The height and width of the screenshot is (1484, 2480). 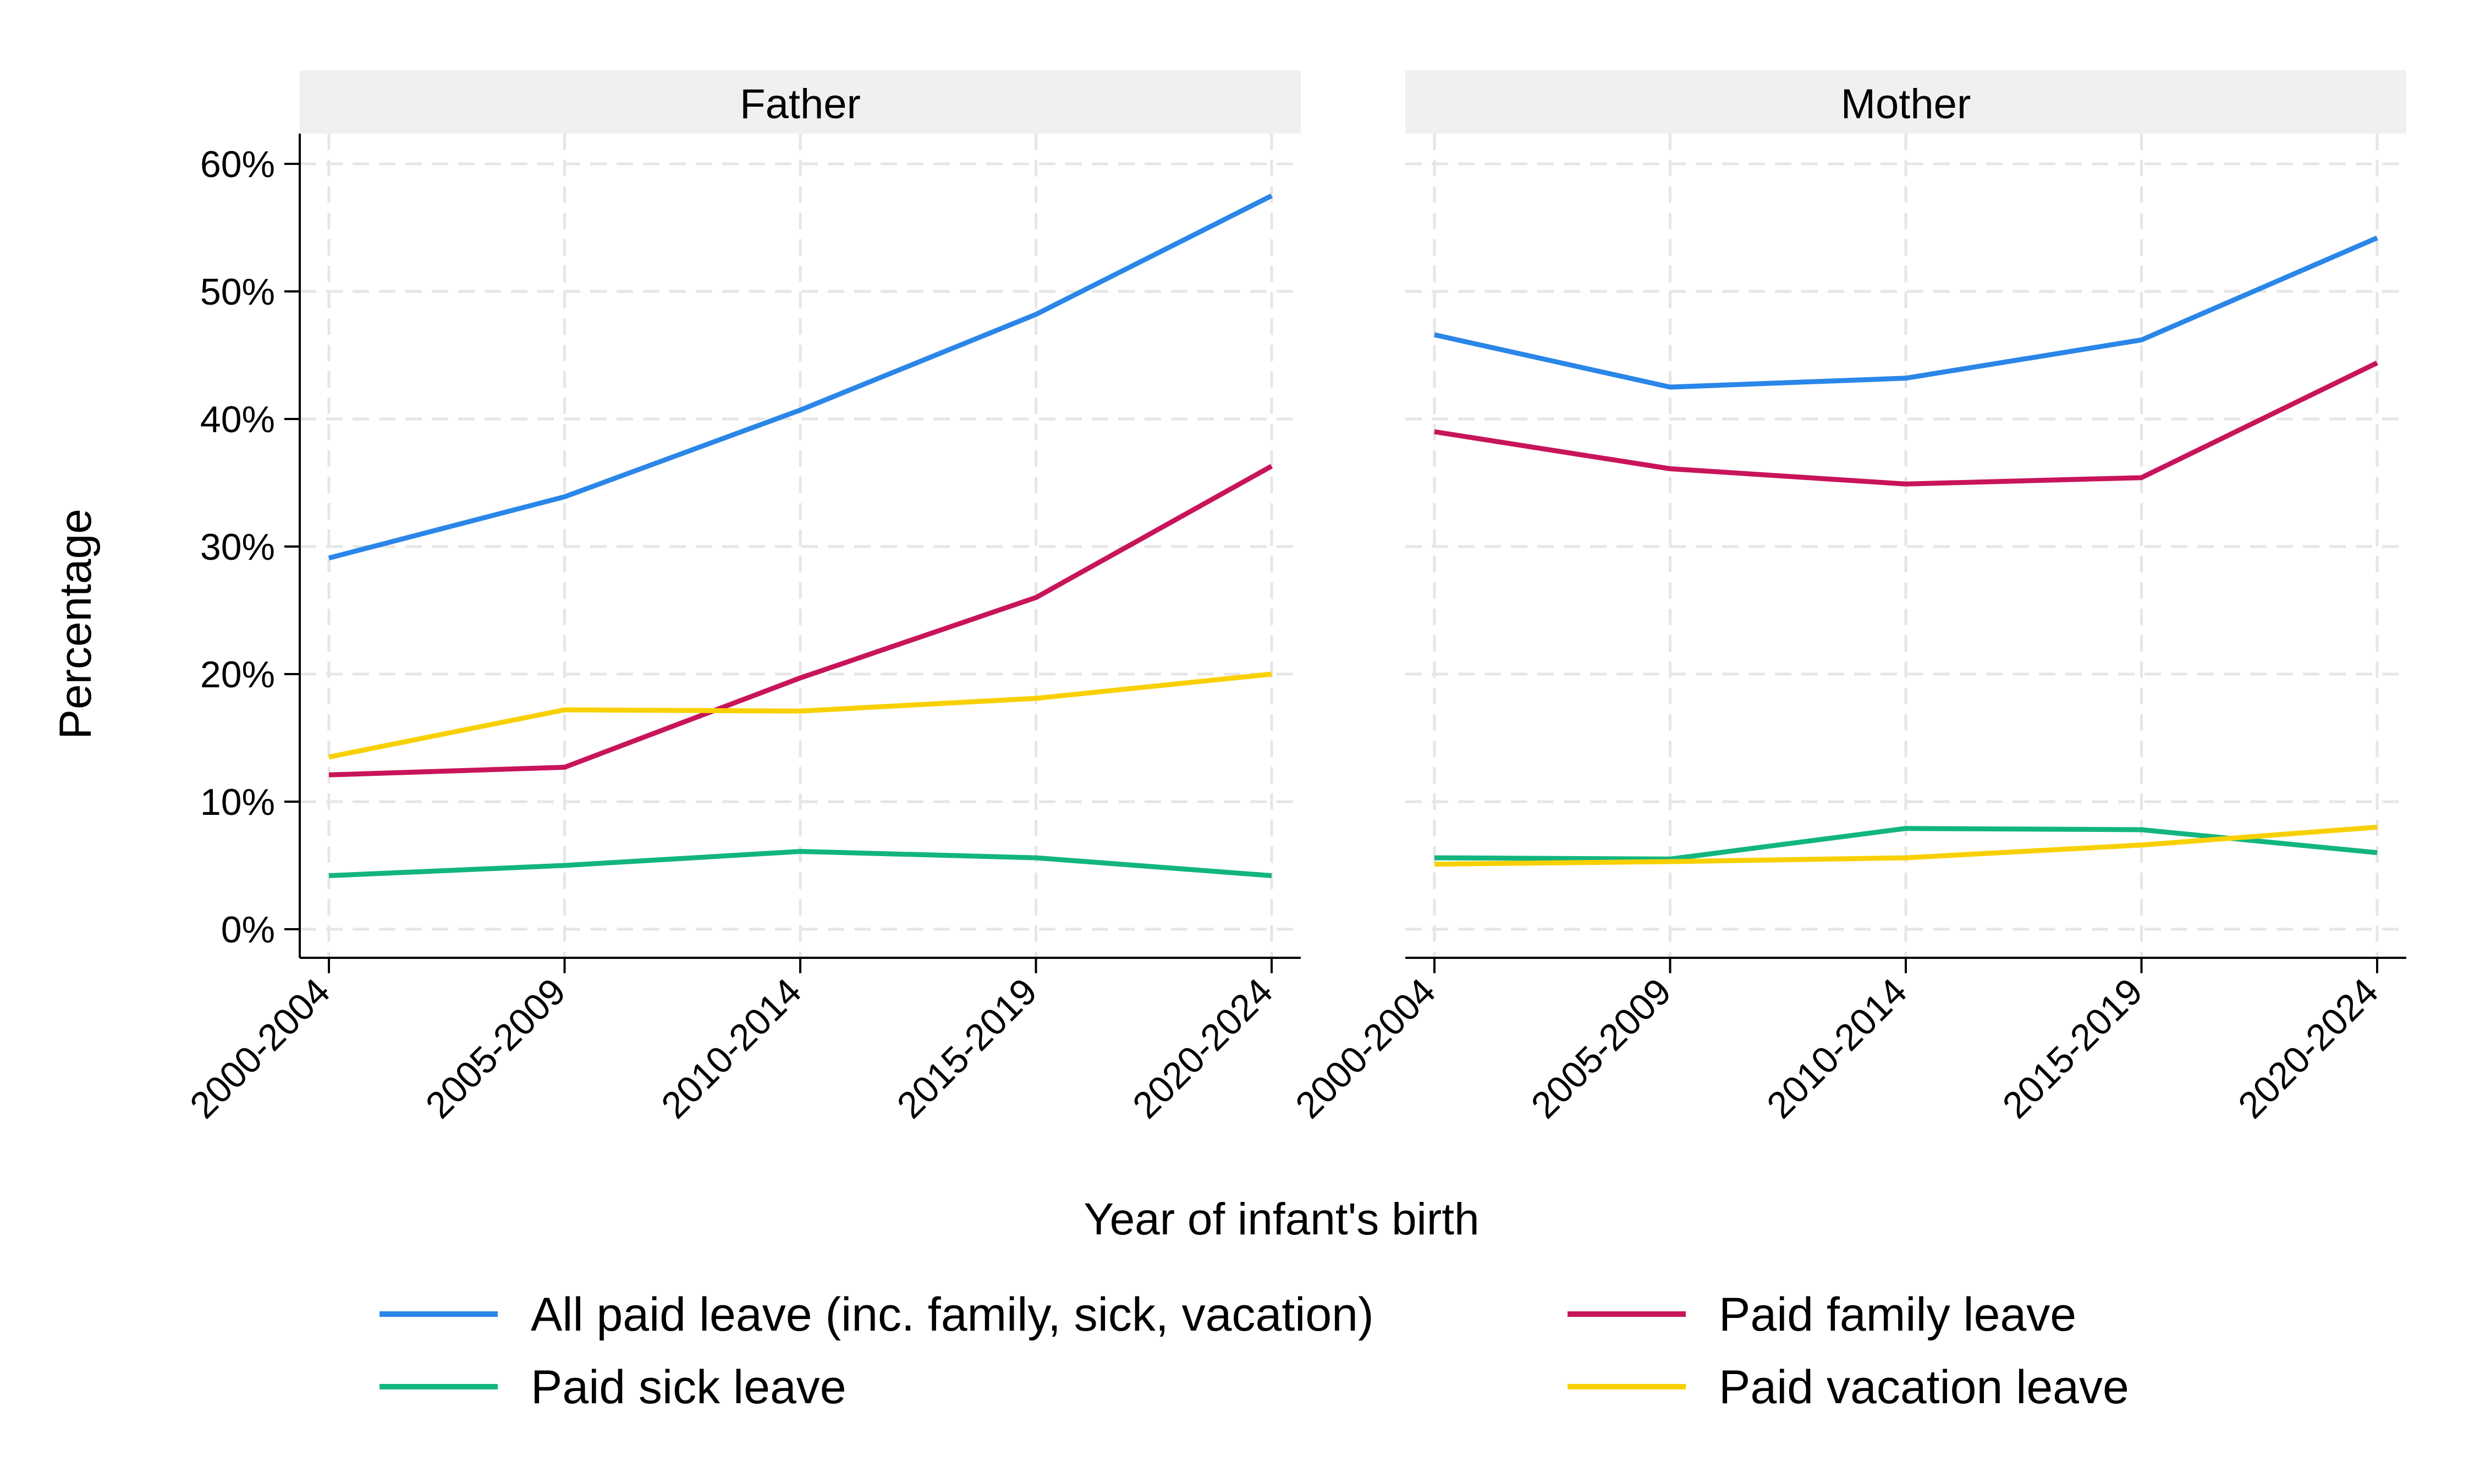 What do you see at coordinates (800, 864) in the screenshot?
I see `series-line-father-paid-sick-leave` at bounding box center [800, 864].